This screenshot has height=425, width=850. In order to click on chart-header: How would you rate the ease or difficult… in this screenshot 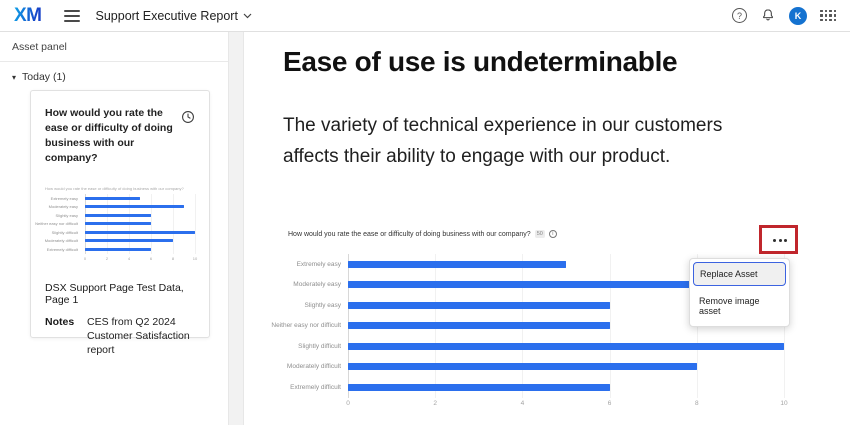, I will do `click(422, 234)`.